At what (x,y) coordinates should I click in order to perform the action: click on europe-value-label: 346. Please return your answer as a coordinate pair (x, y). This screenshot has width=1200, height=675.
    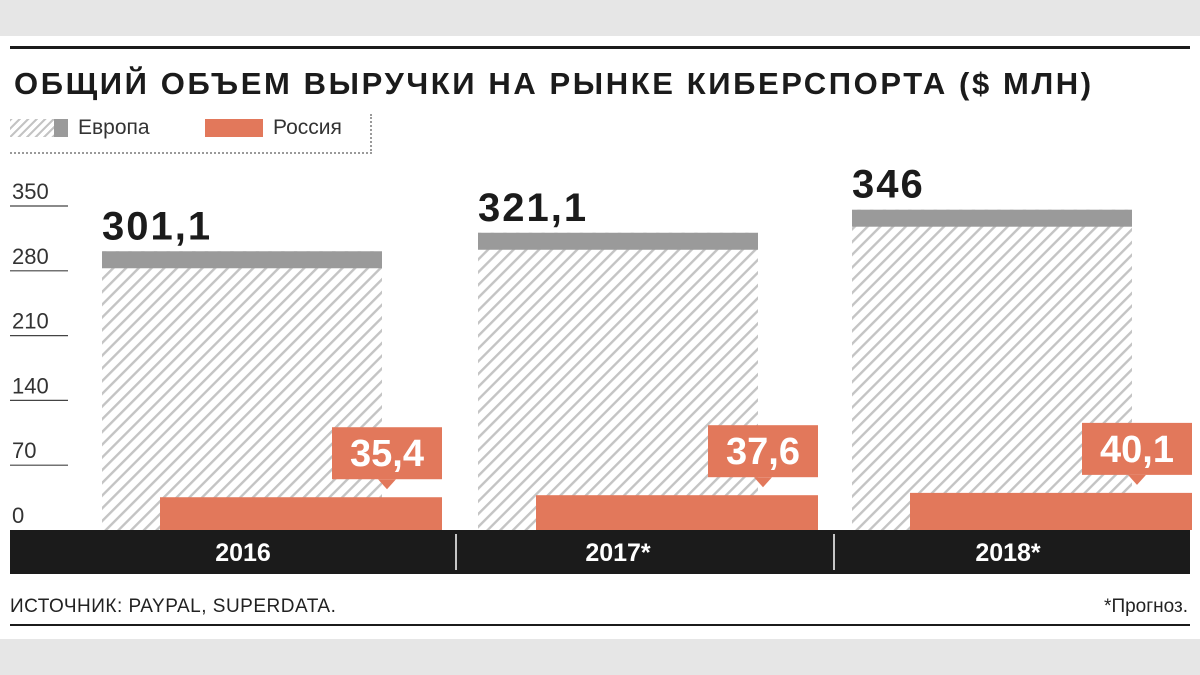
    Looking at the image, I should click on (888, 185).